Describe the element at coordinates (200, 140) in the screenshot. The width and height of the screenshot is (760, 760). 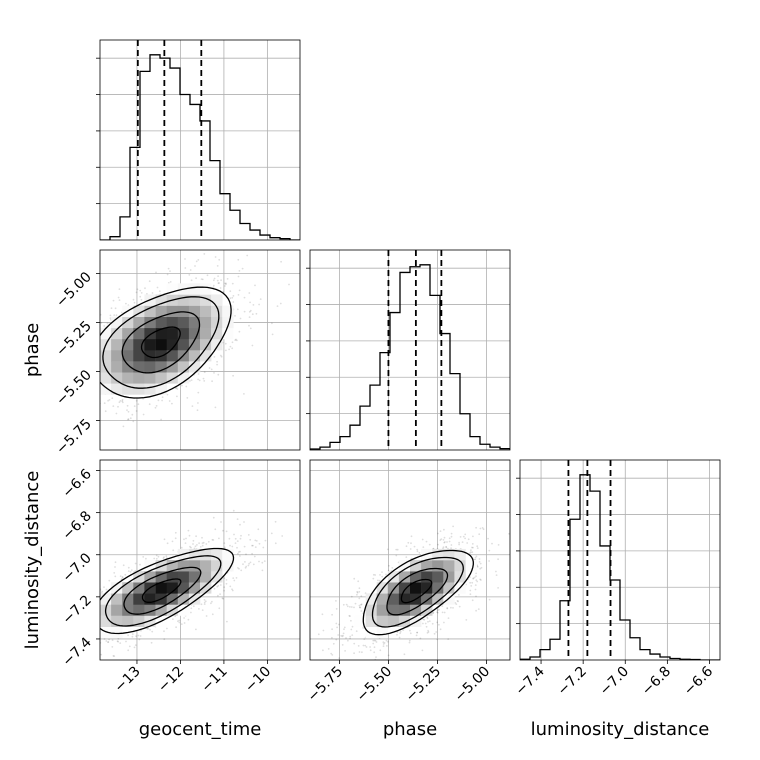
I see `hist-panel-geocent_time` at that location.